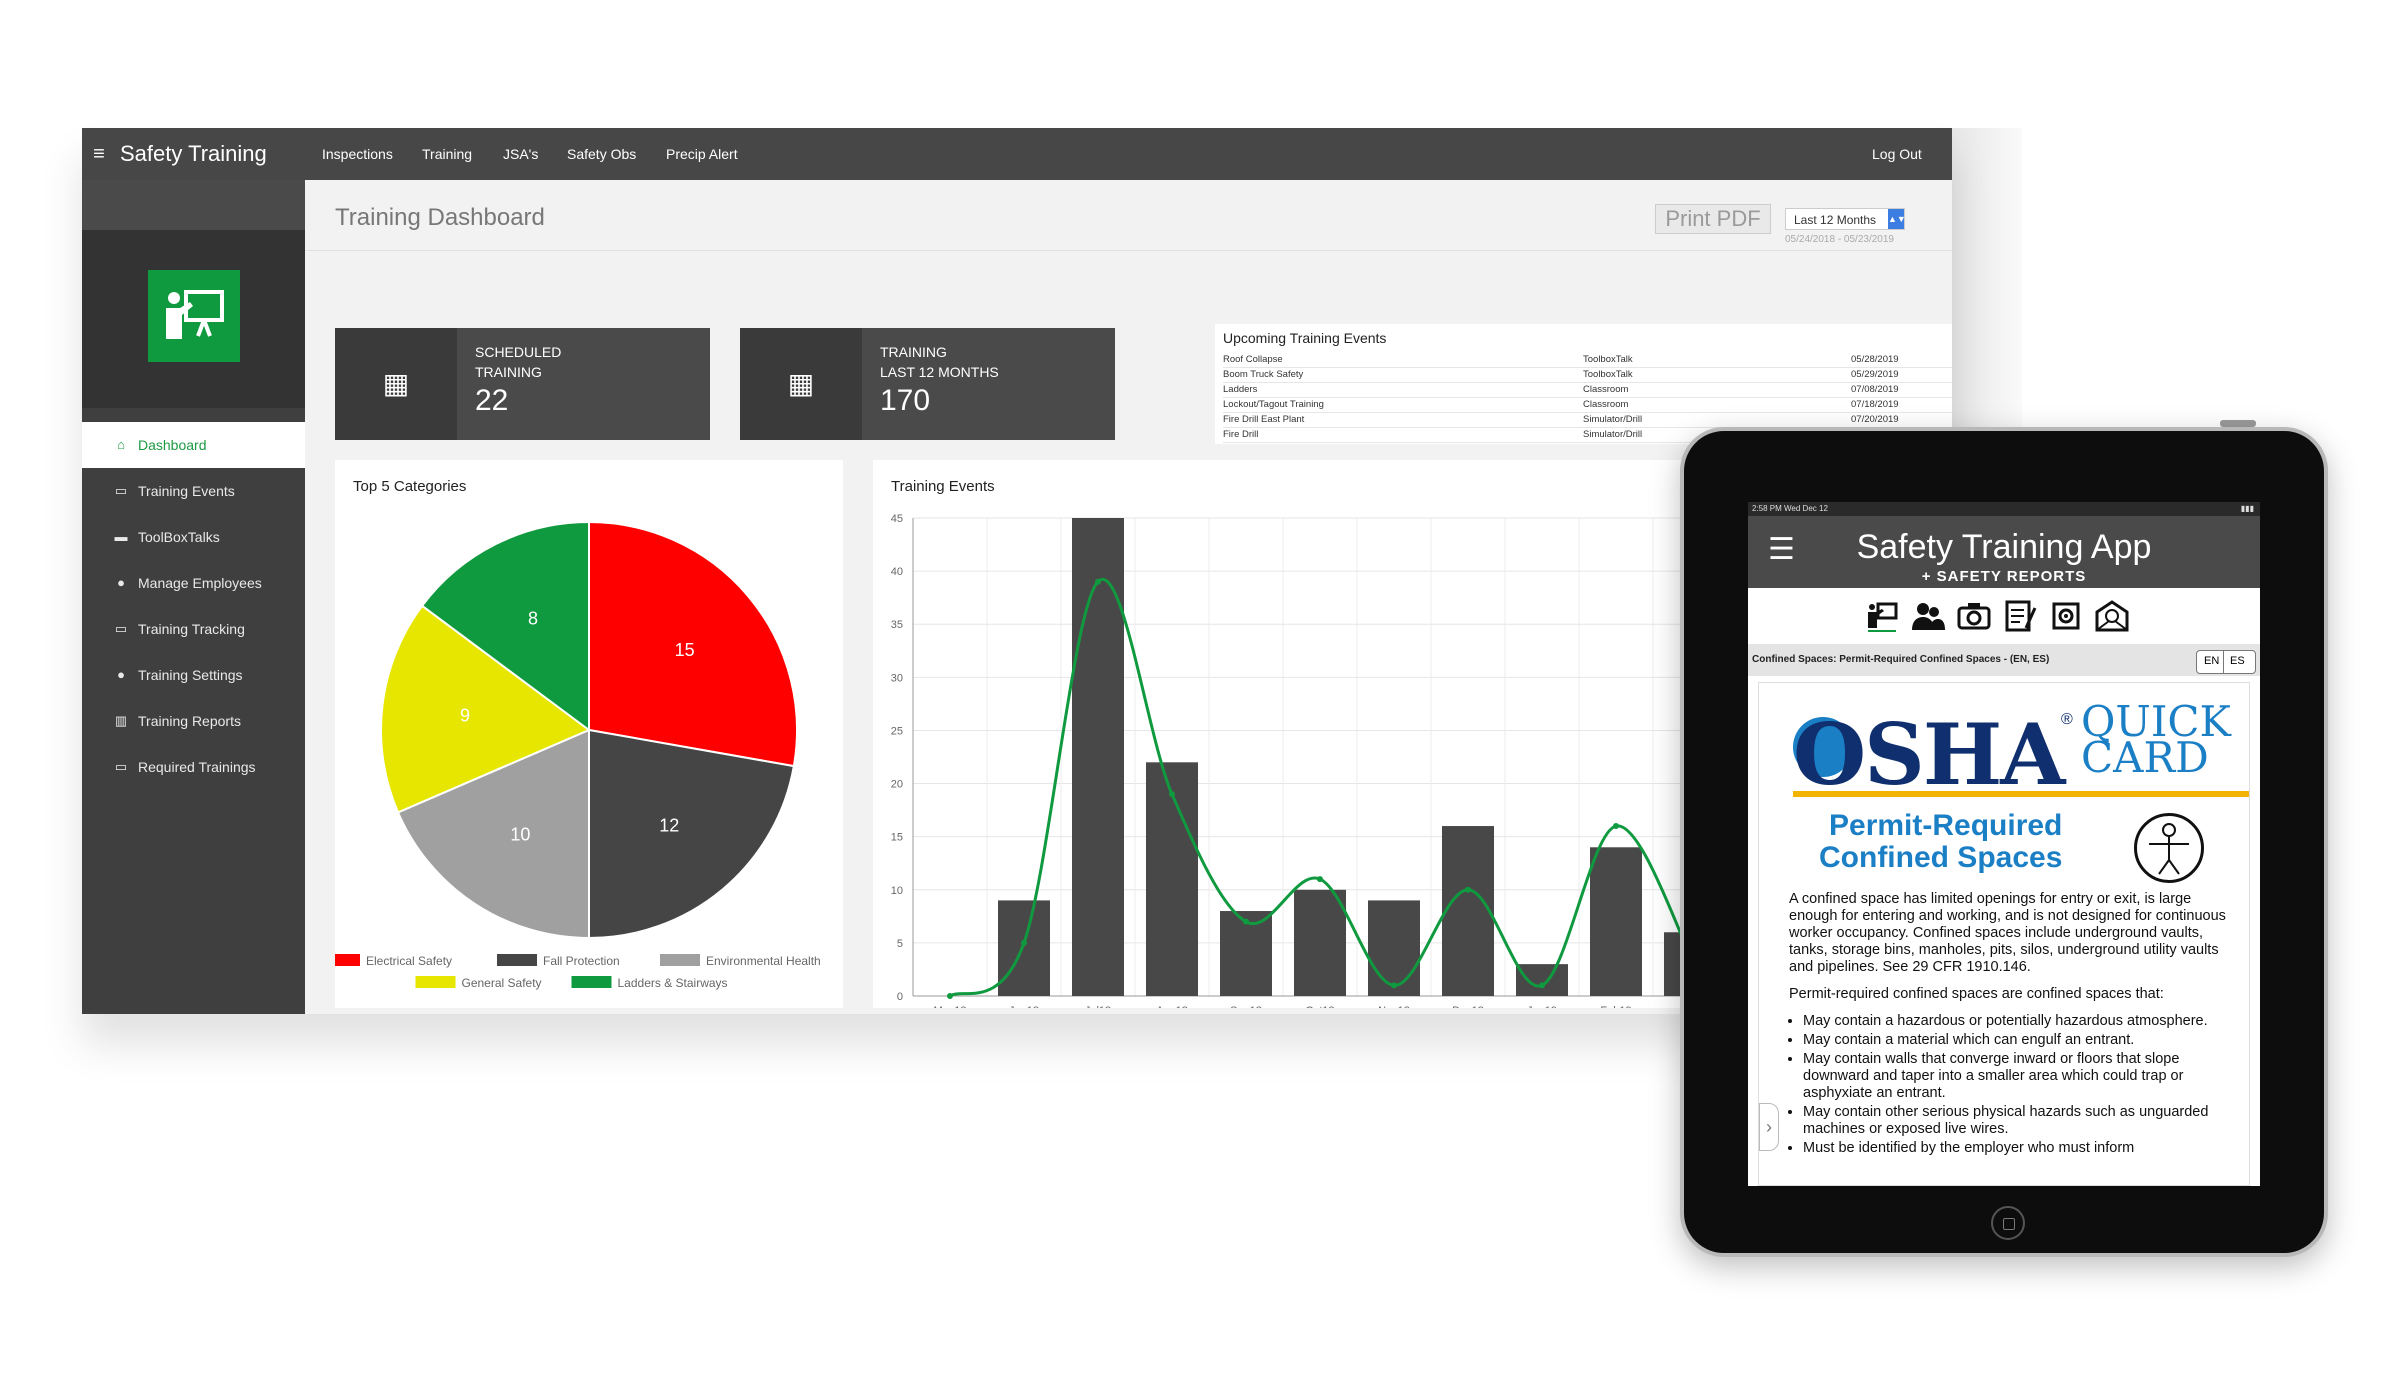 This screenshot has width=2398, height=1392. I want to click on menu-icon: ☰, so click(1781, 549).